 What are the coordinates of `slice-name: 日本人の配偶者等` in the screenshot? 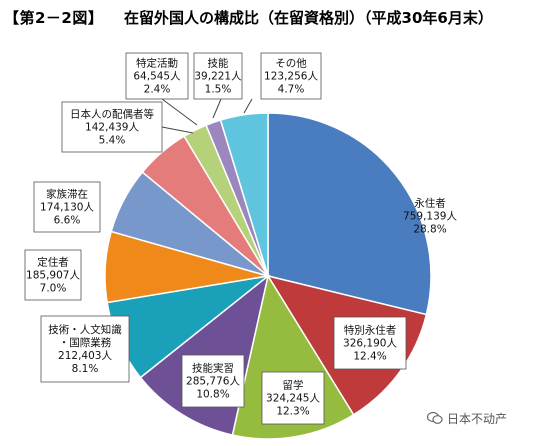 It's located at (112, 114).